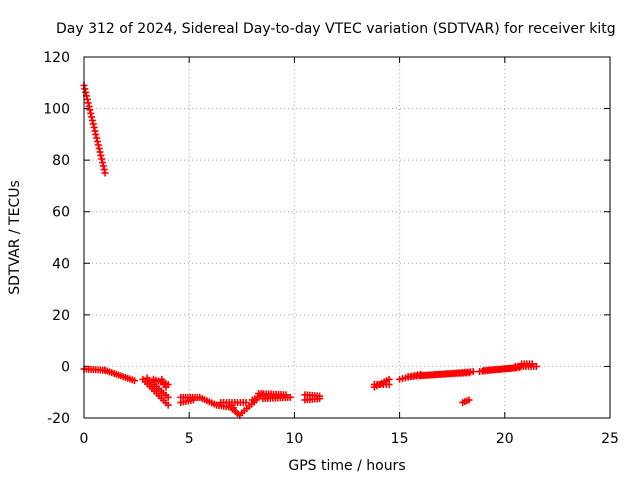 The width and height of the screenshot is (640, 480). Describe the element at coordinates (189, 439) in the screenshot. I see `x-tick-label: 5` at that location.